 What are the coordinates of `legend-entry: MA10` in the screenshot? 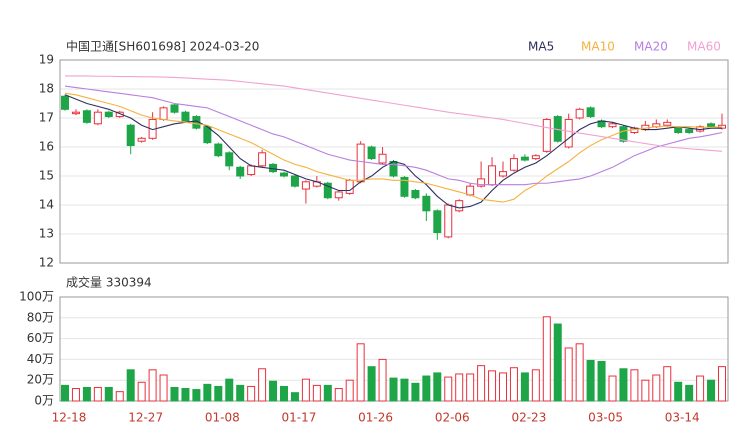 It's located at (598, 47).